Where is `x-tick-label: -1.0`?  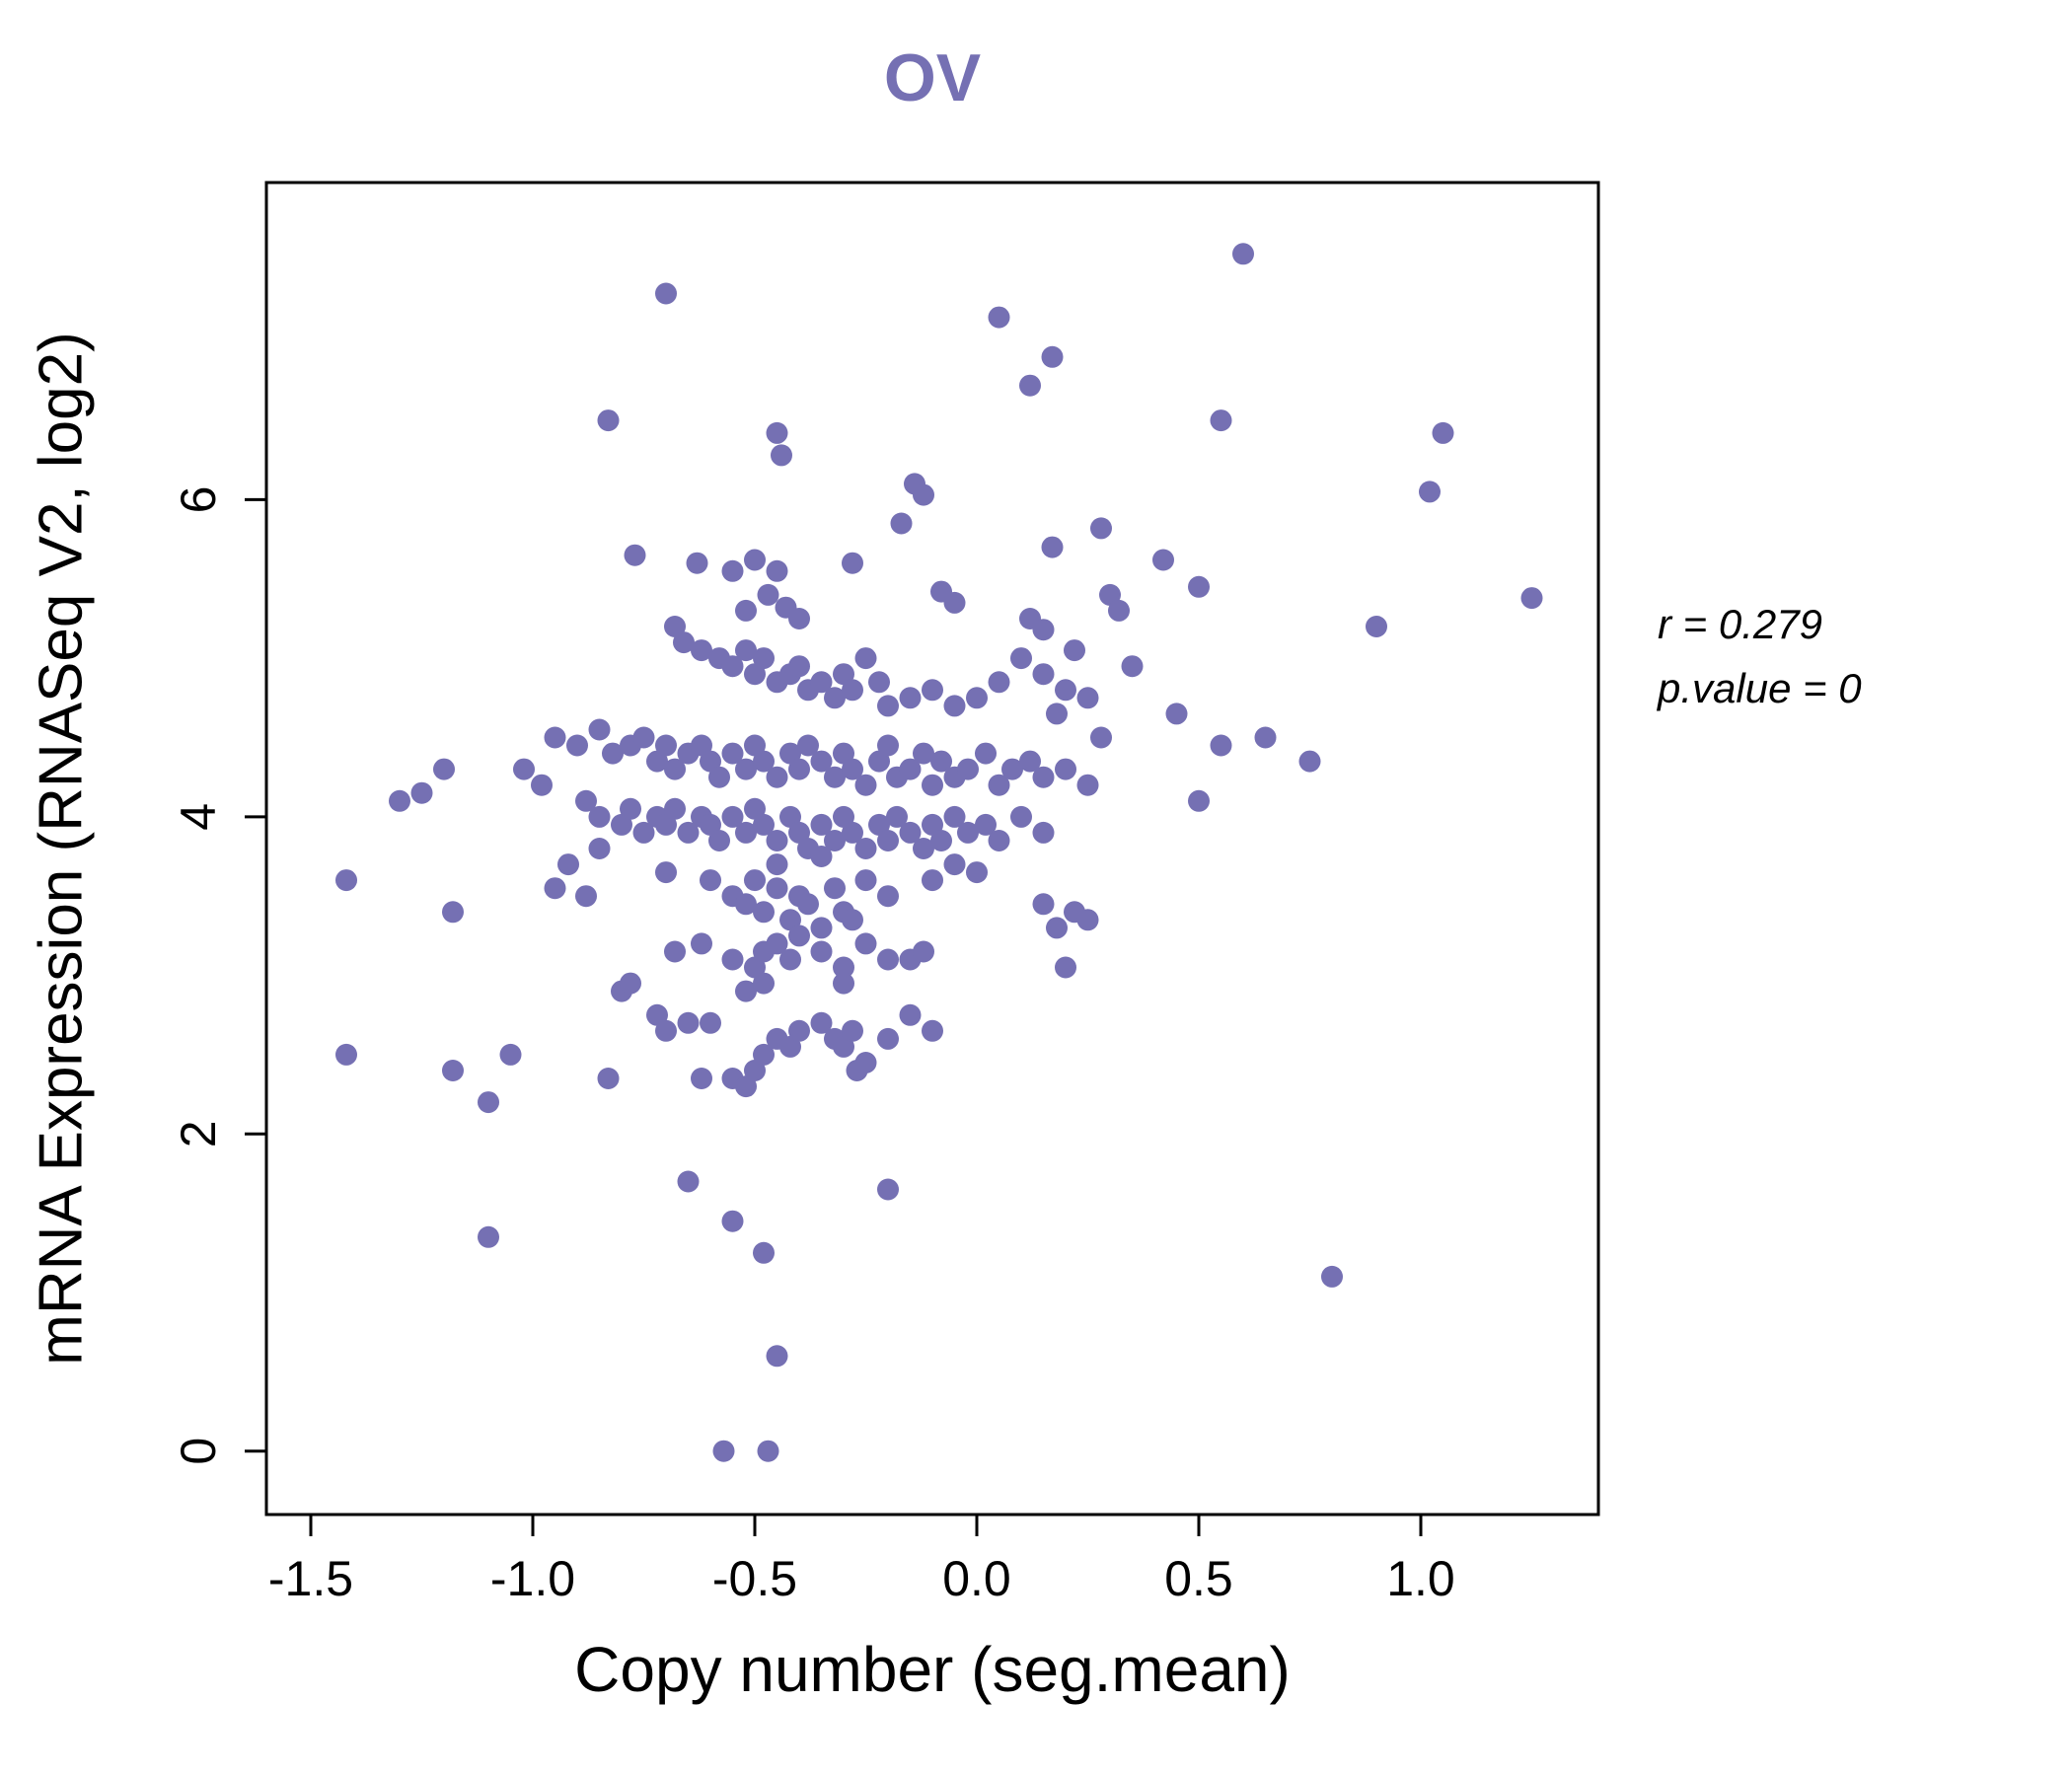
x-tick-label: -1.0 is located at coordinates (532, 1579).